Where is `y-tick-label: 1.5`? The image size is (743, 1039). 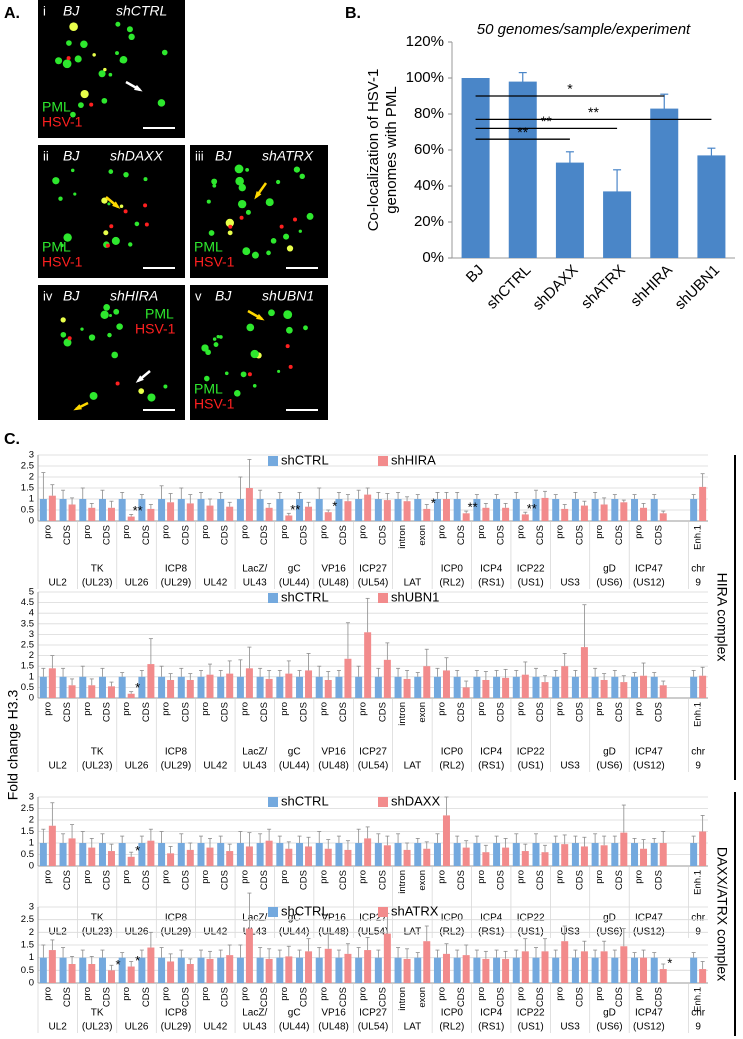
y-tick-label: 1.5 is located at coordinates (27, 666).